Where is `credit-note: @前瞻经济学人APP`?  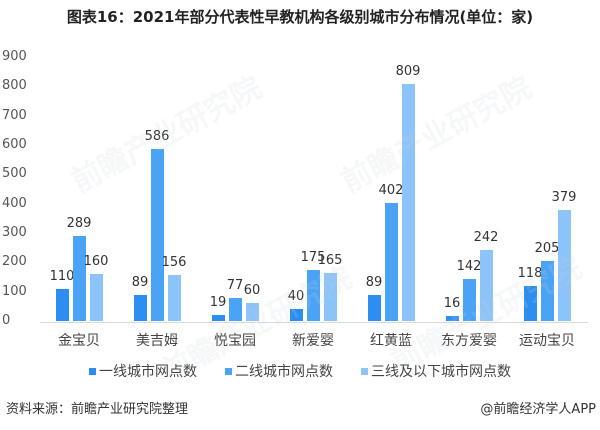 credit-note: @前瞻经济学人APP is located at coordinates (538, 409).